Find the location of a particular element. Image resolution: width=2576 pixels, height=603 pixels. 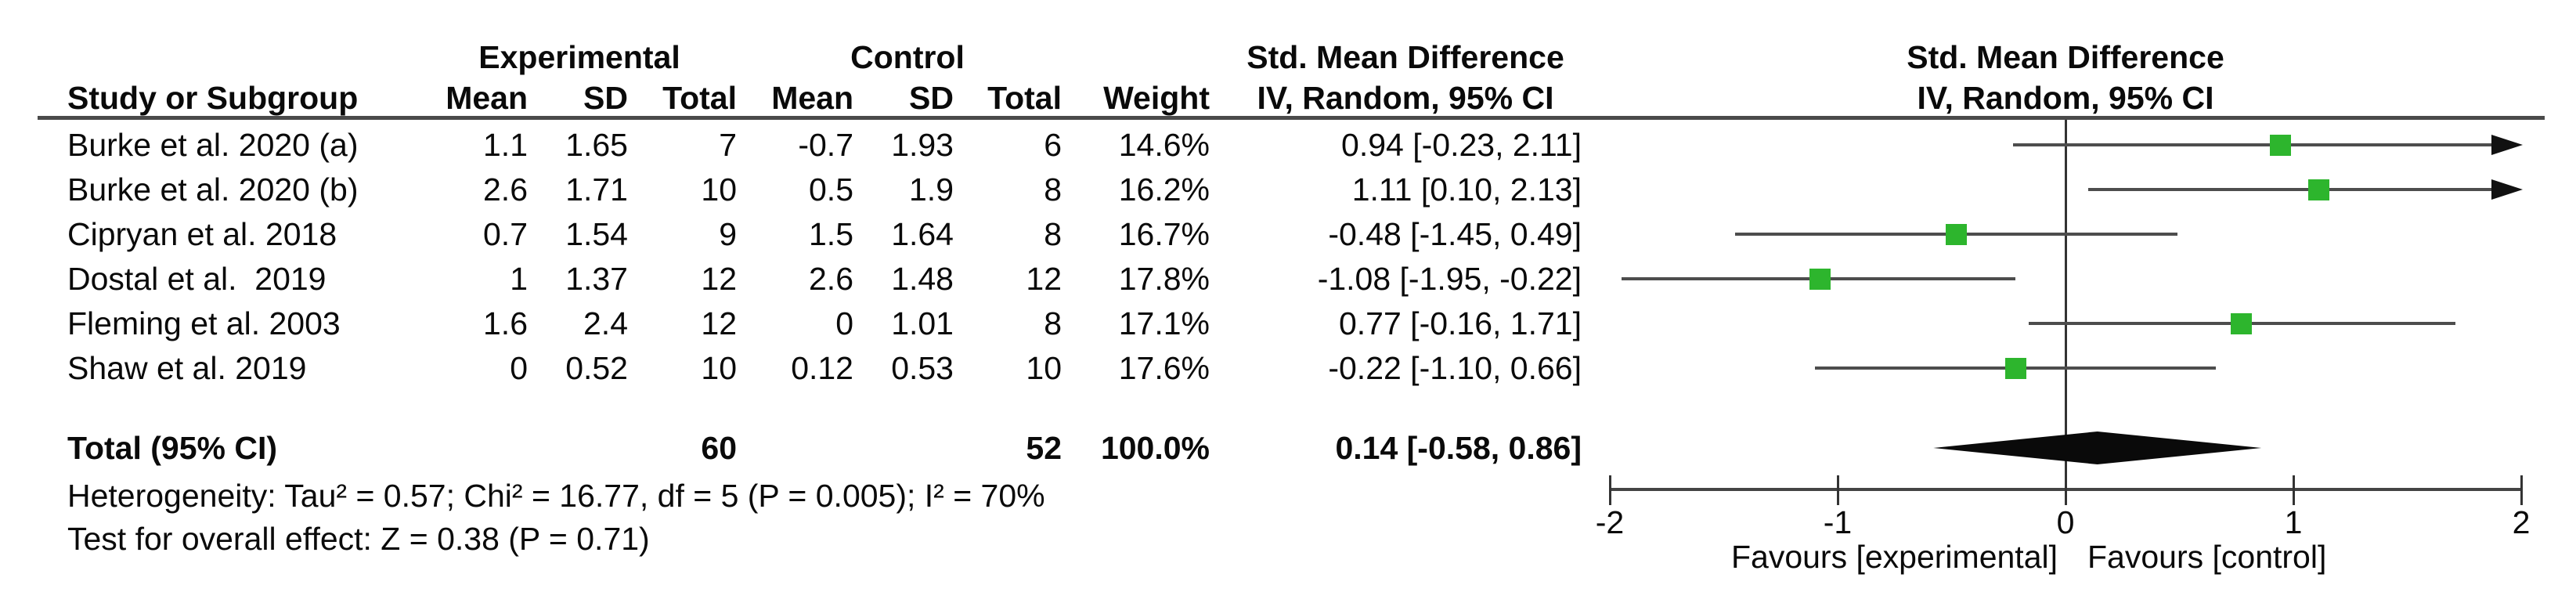

study-label: Burke et al. 2020 (a) is located at coordinates (213, 145).